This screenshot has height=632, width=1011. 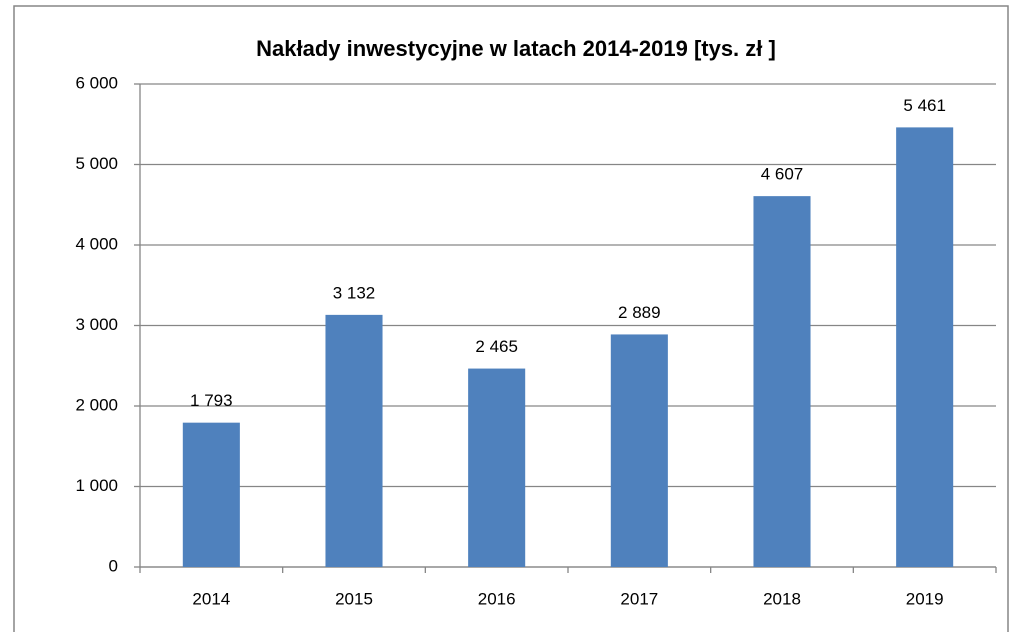 What do you see at coordinates (782, 598) in the screenshot?
I see `x-tick-label: 2018` at bounding box center [782, 598].